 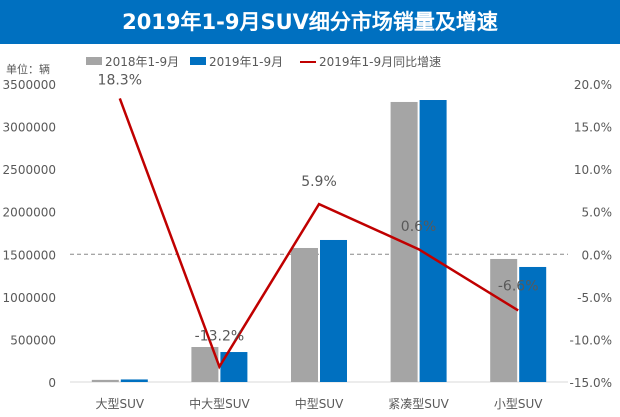 What do you see at coordinates (29, 255) in the screenshot?
I see `left-tick-label: 1500000` at bounding box center [29, 255].